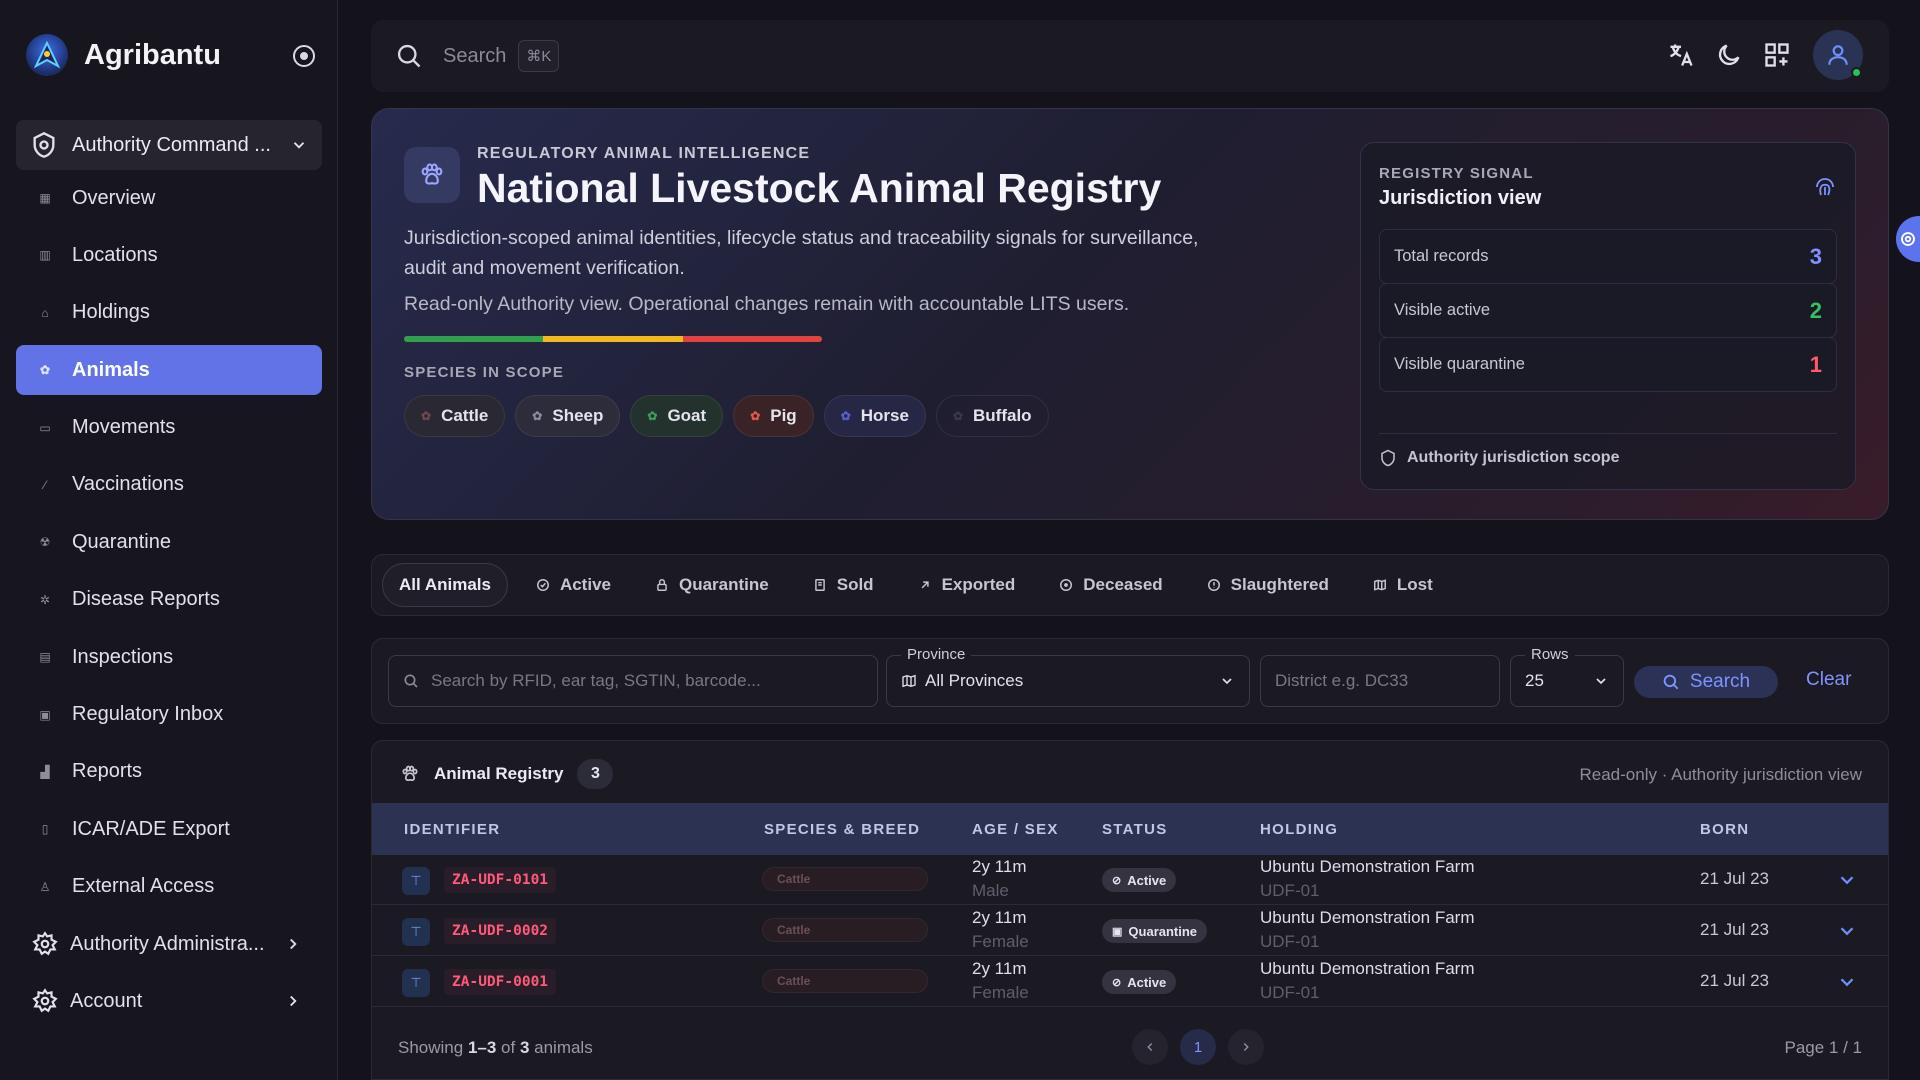 This screenshot has height=1080, width=1920. Describe the element at coordinates (452, 829) in the screenshot. I see `column-header-identifier: IDENTIFIER` at that location.